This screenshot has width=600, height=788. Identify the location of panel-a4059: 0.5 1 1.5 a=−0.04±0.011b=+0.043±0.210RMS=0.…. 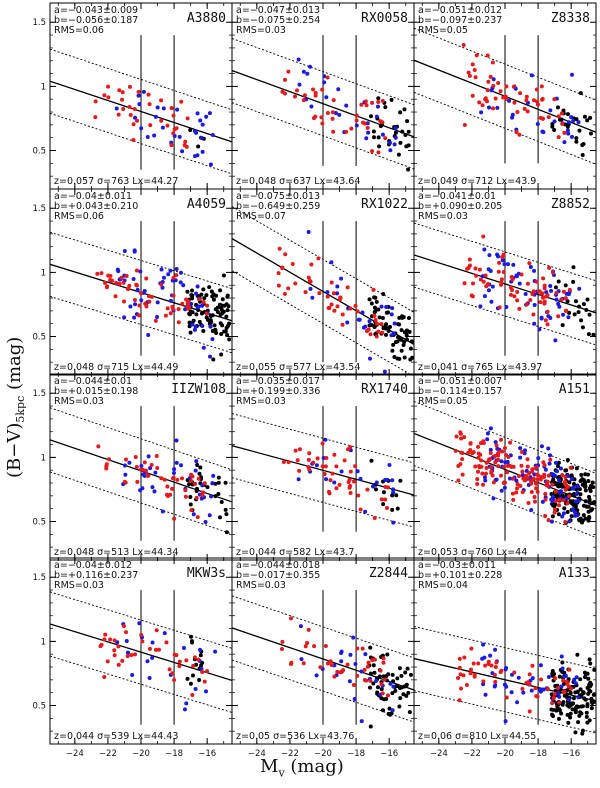
(132, 282).